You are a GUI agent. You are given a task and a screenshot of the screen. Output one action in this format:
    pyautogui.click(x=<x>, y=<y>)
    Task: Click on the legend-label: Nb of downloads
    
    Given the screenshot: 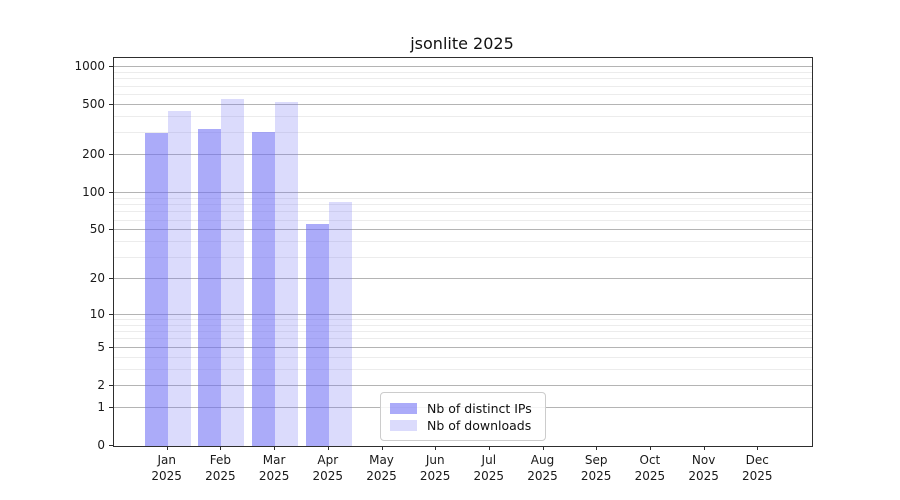 What is the action you would take?
    pyautogui.click(x=479, y=425)
    